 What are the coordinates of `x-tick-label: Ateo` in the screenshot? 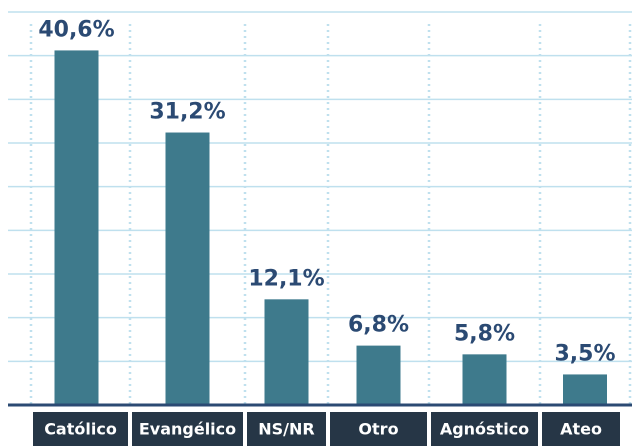 It's located at (581, 429).